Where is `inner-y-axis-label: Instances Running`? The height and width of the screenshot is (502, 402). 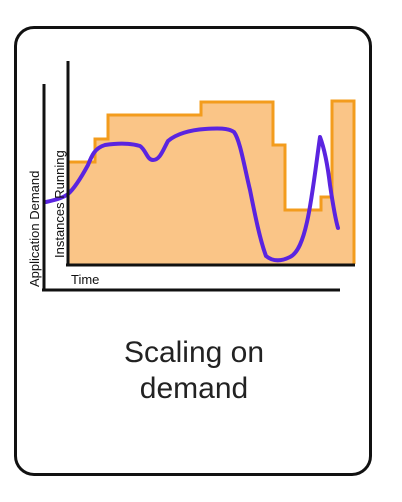
inner-y-axis-label: Instances Running is located at coordinates (59, 204).